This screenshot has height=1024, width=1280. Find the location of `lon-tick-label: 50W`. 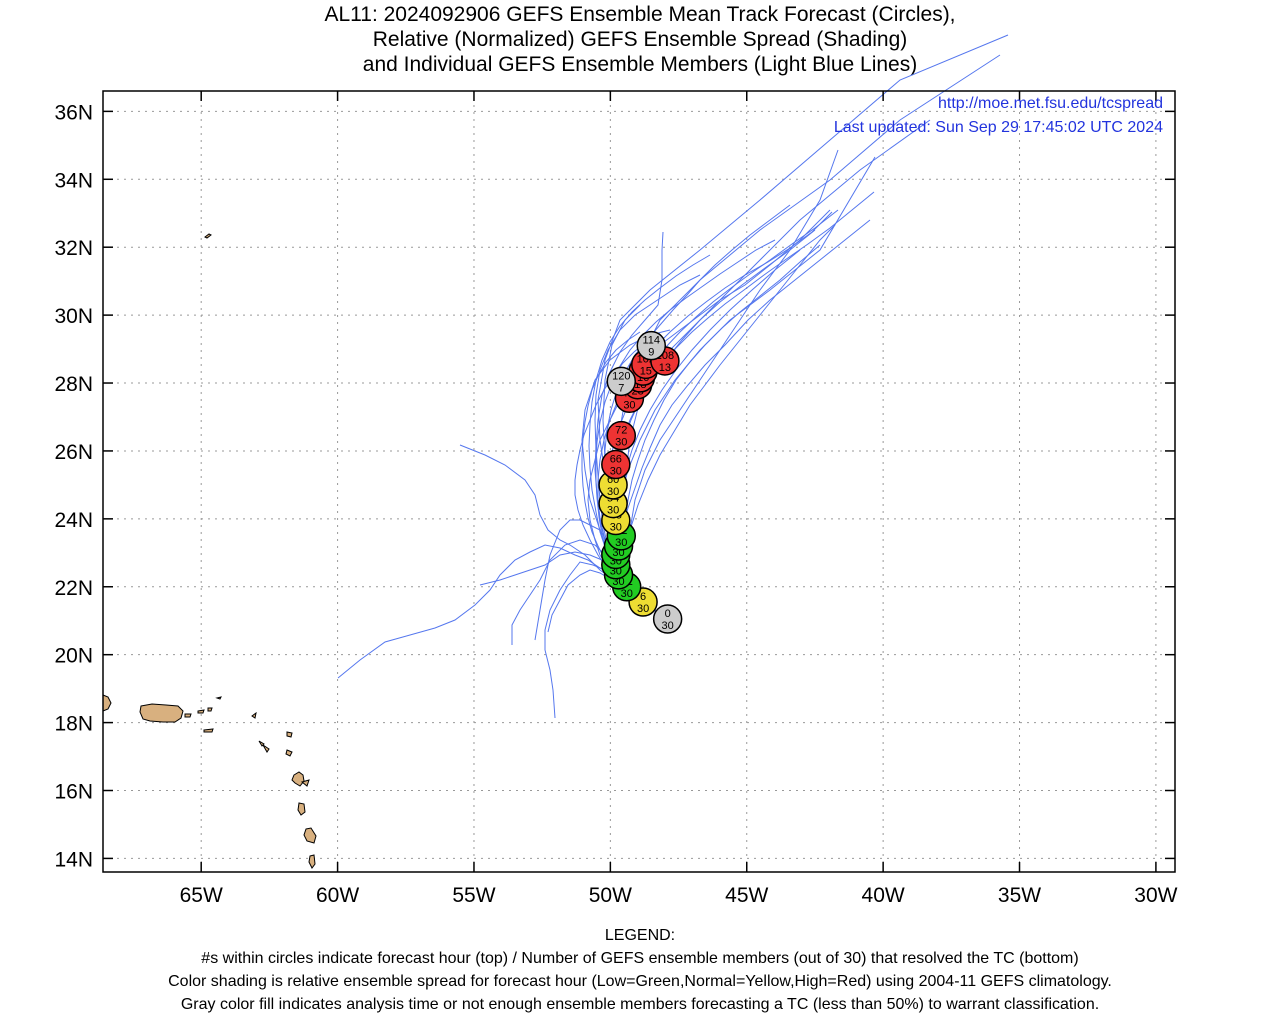

lon-tick-label: 50W is located at coordinates (610, 895).